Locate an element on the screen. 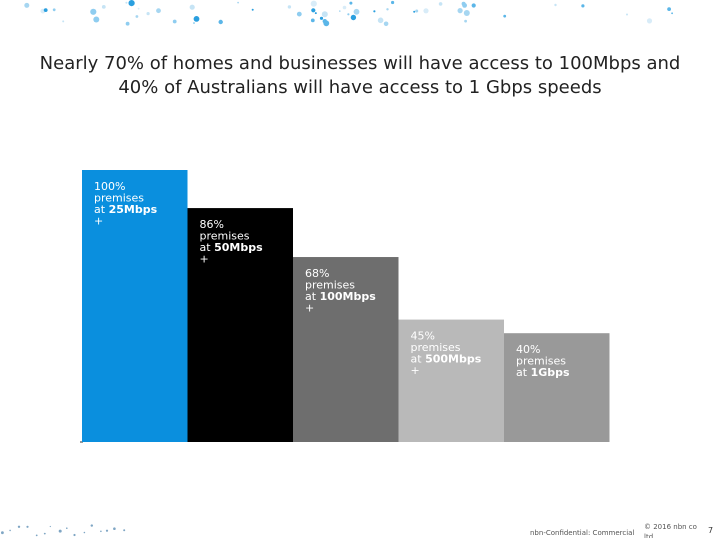 The height and width of the screenshot is (540, 720). bar-label-speed: 500Mbps is located at coordinates (453, 359).